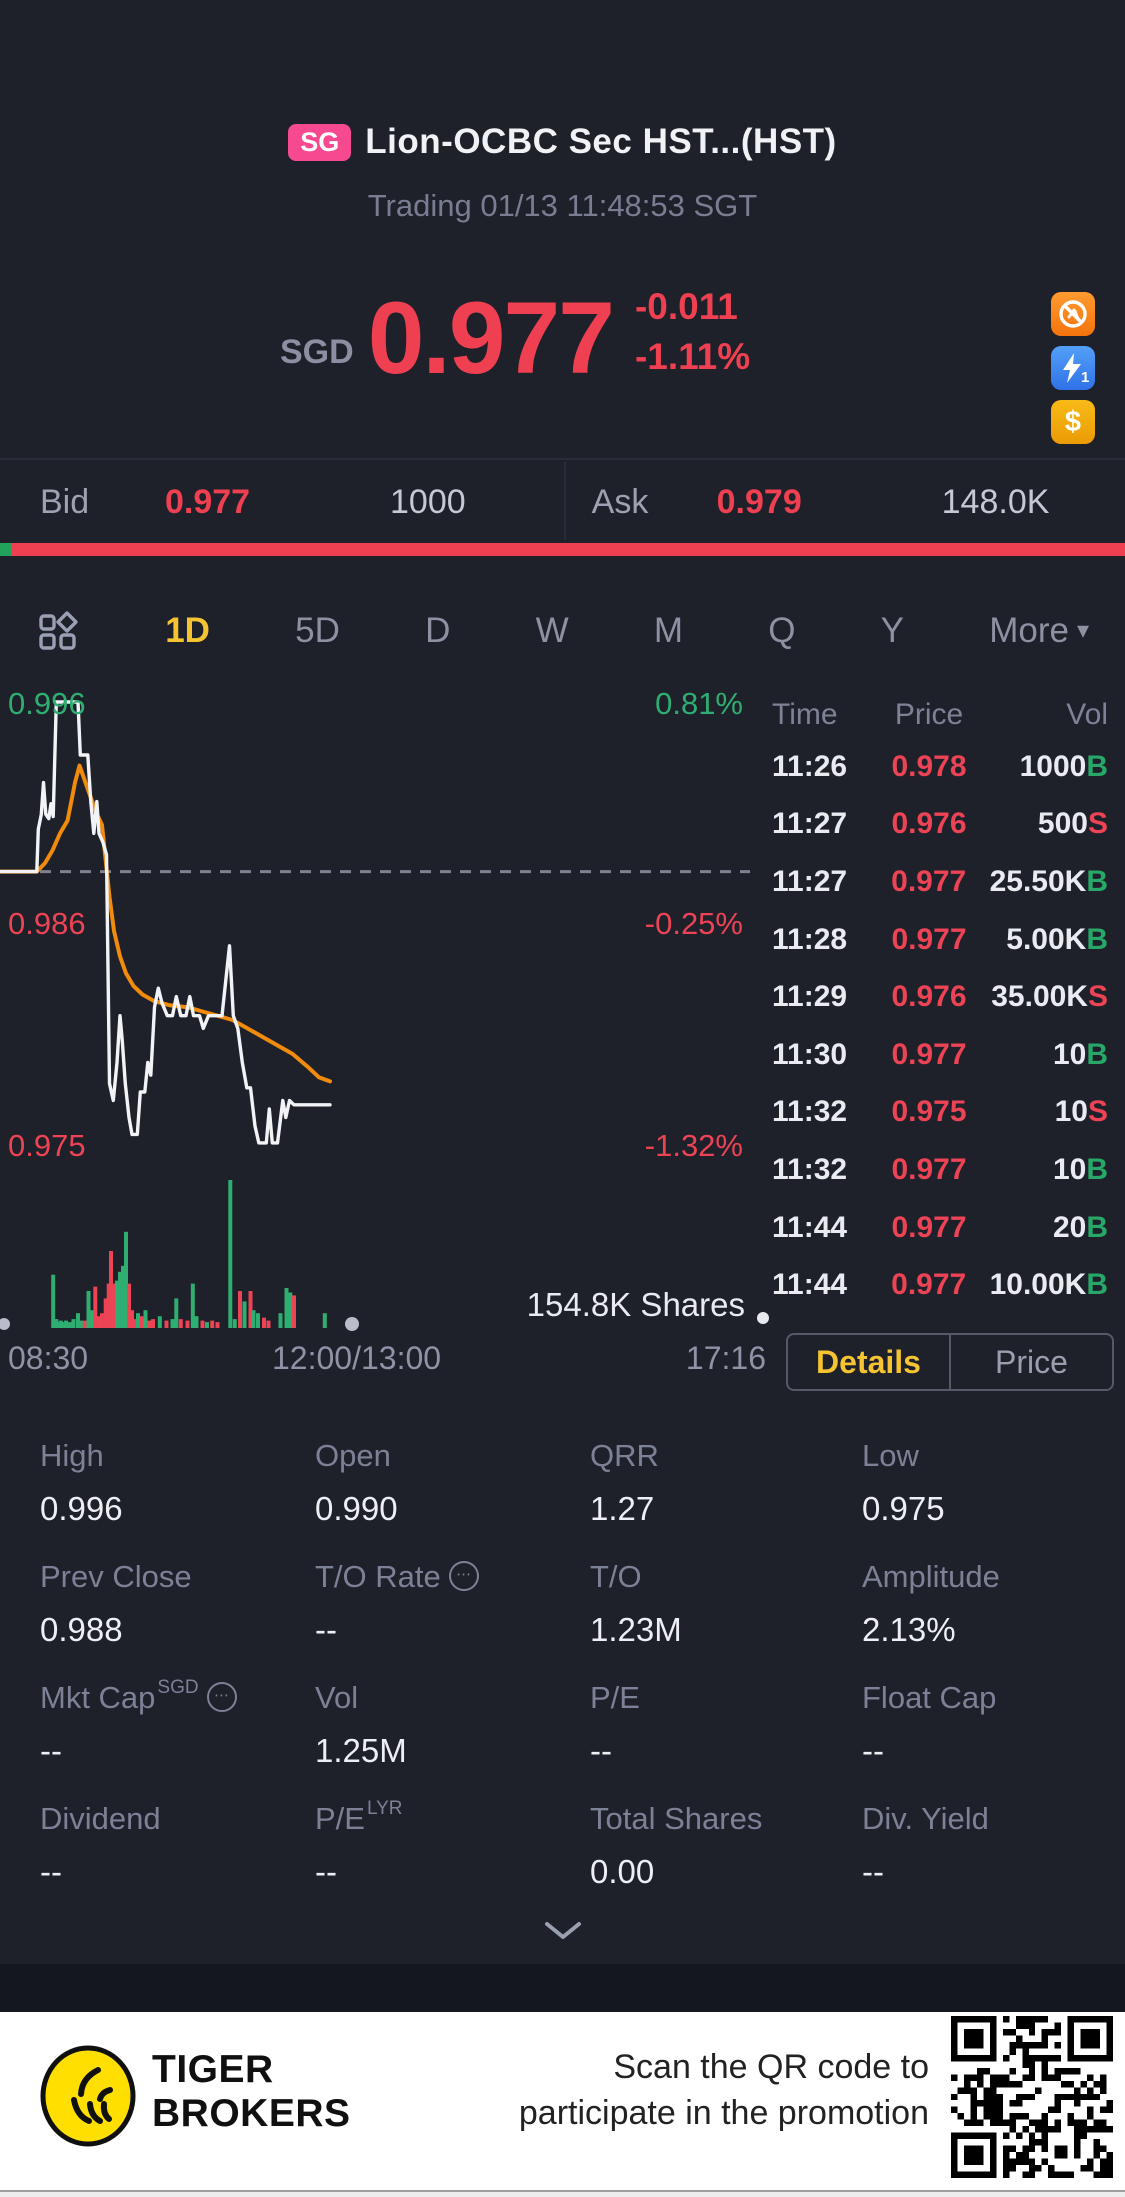 The width and height of the screenshot is (1125, 2197). Describe the element at coordinates (563, 1931) in the screenshot. I see `expand-stats-button` at that location.